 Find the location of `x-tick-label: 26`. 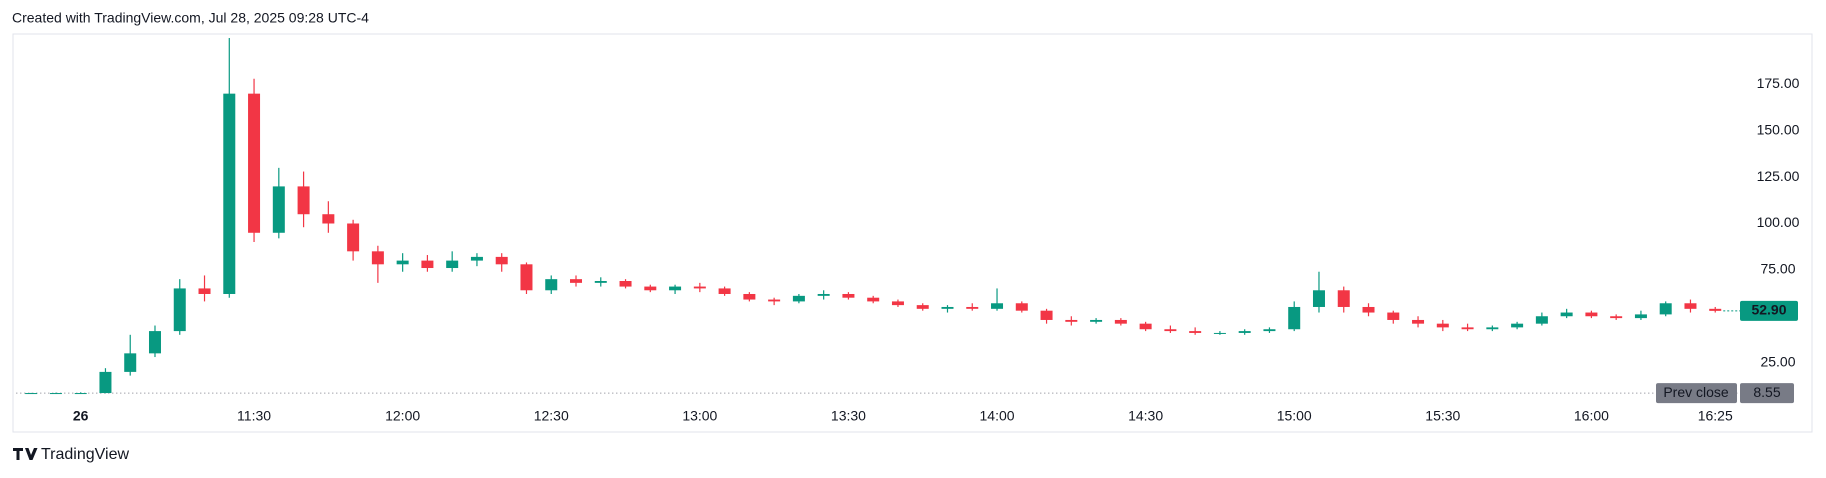

x-tick-label: 26 is located at coordinates (81, 416).